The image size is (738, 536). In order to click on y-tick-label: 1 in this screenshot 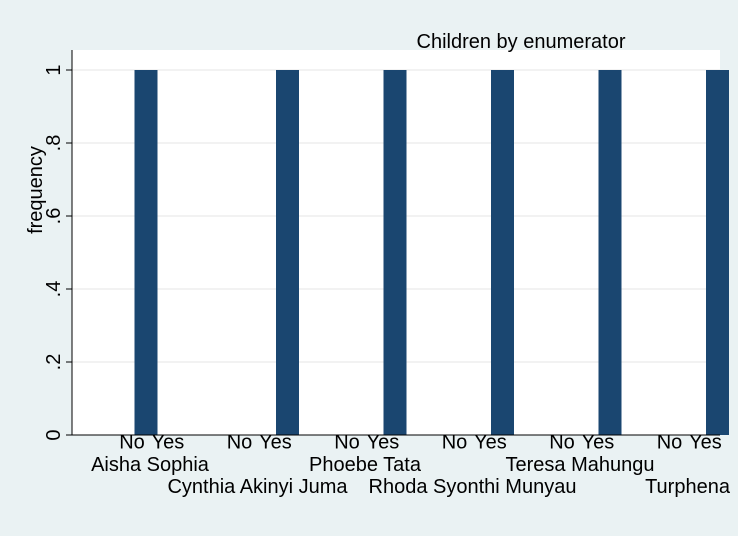, I will do `click(54, 69)`.